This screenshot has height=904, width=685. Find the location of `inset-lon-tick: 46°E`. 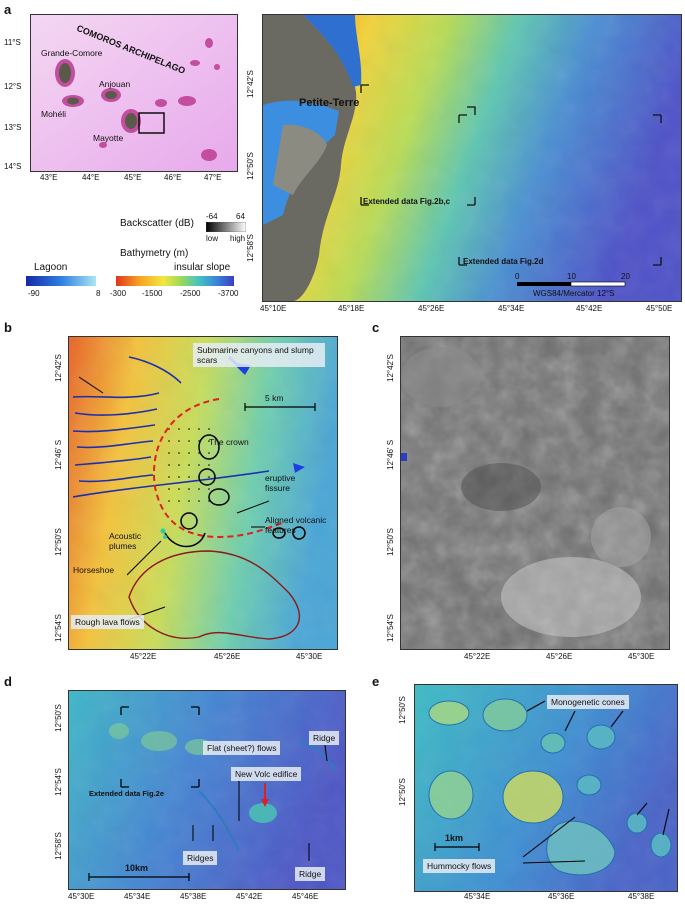

inset-lon-tick: 46°E is located at coordinates (173, 177).